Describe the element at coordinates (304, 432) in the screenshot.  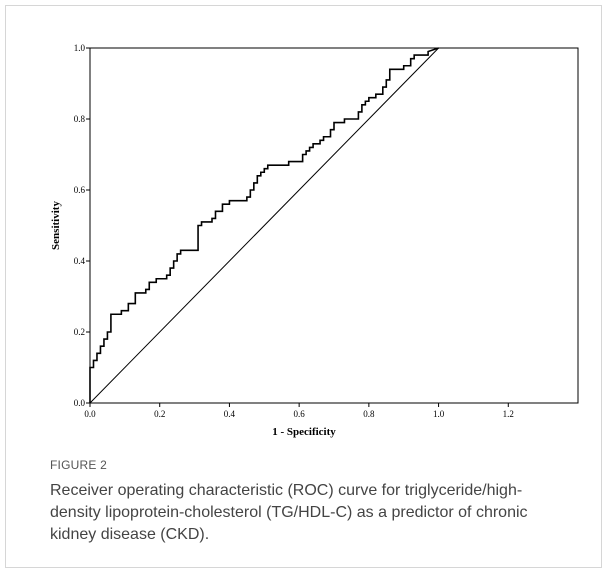
I see `x-axis-title: 1 - Specificity` at that location.